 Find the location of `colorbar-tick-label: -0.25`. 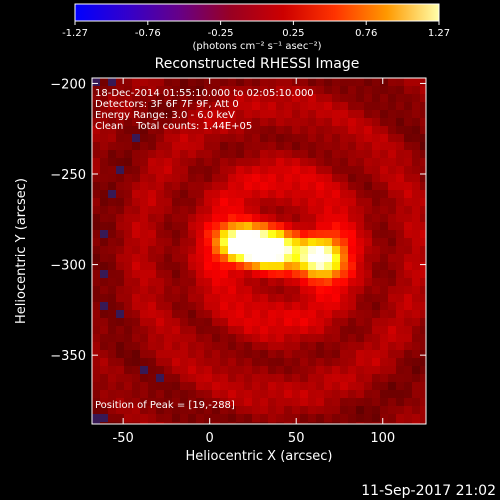

colorbar-tick-label: -0.25 is located at coordinates (221, 33).